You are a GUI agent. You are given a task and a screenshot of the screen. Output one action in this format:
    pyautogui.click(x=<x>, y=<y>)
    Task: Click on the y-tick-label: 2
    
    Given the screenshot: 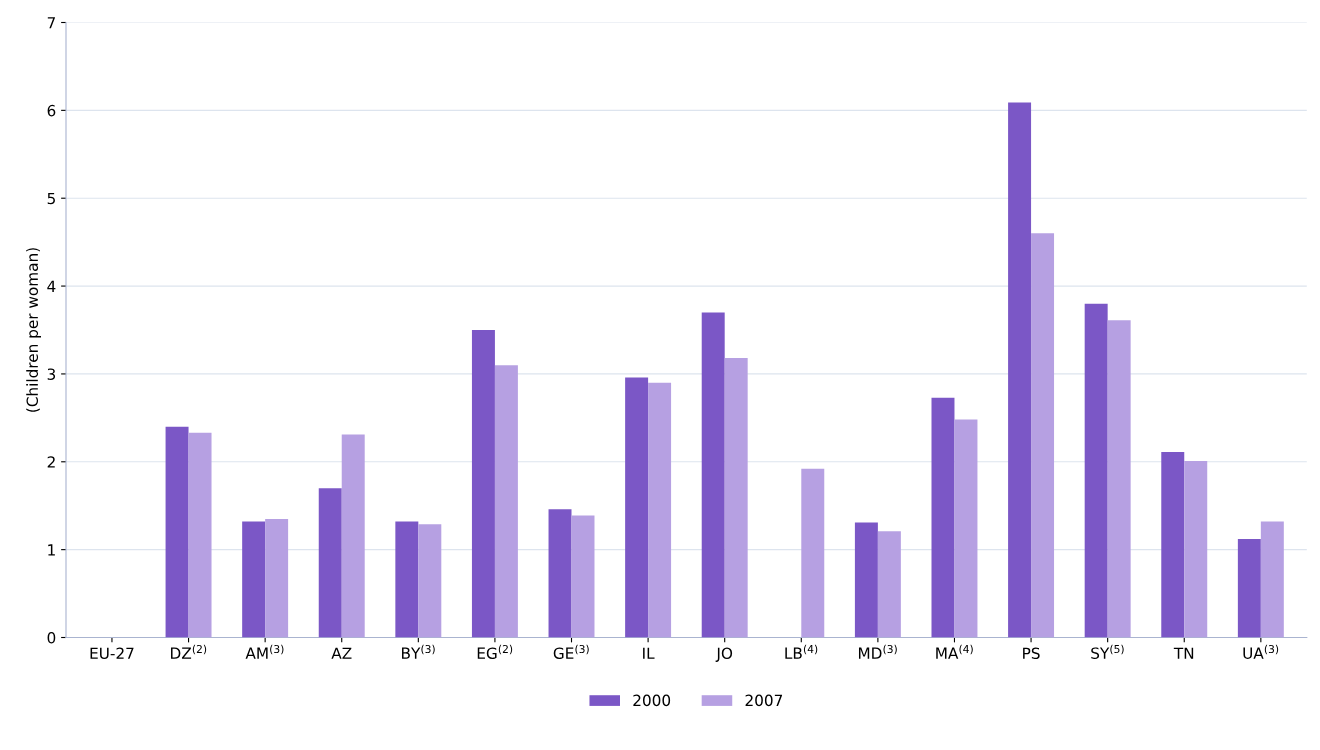 What is the action you would take?
    pyautogui.click(x=51, y=462)
    